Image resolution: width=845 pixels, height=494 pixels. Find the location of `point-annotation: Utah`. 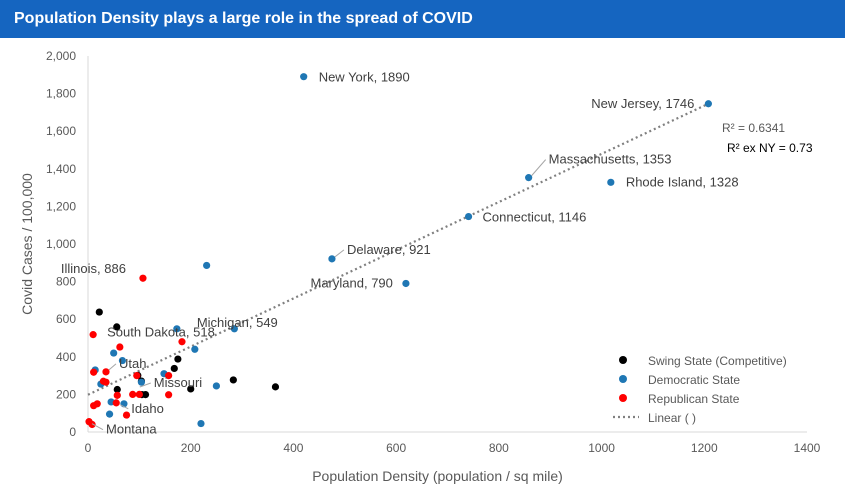

point-annotation: Utah is located at coordinates (132, 363).